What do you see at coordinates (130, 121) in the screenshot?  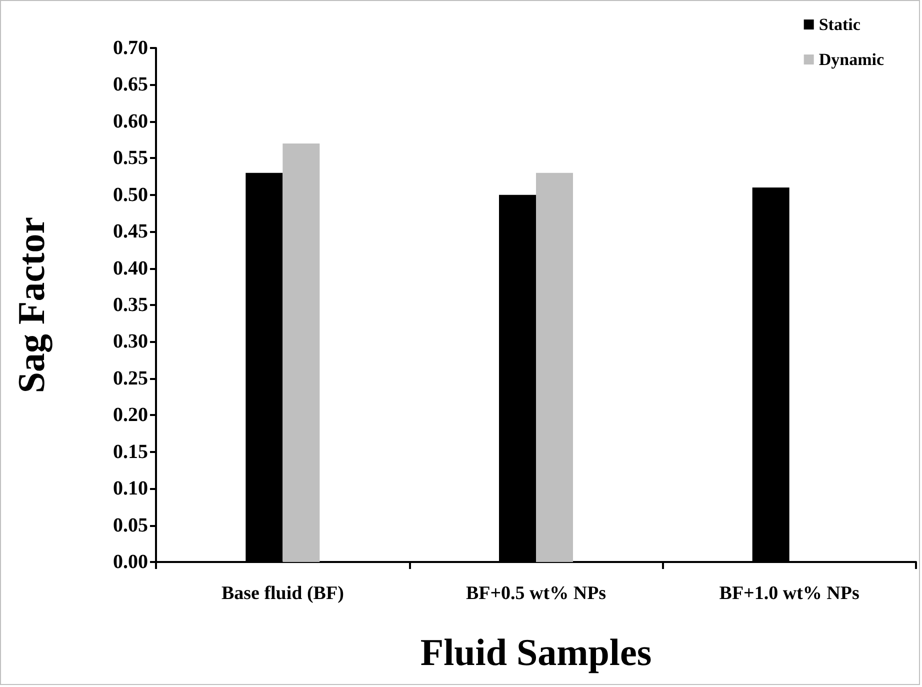 I see `y-tick-label: 0.60` at bounding box center [130, 121].